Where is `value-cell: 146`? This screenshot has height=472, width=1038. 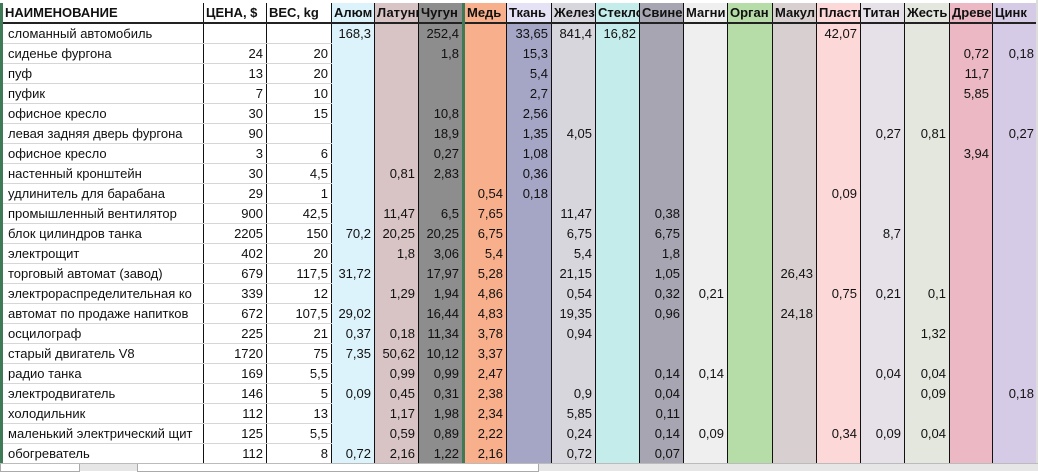 value-cell: 146 is located at coordinates (235, 393).